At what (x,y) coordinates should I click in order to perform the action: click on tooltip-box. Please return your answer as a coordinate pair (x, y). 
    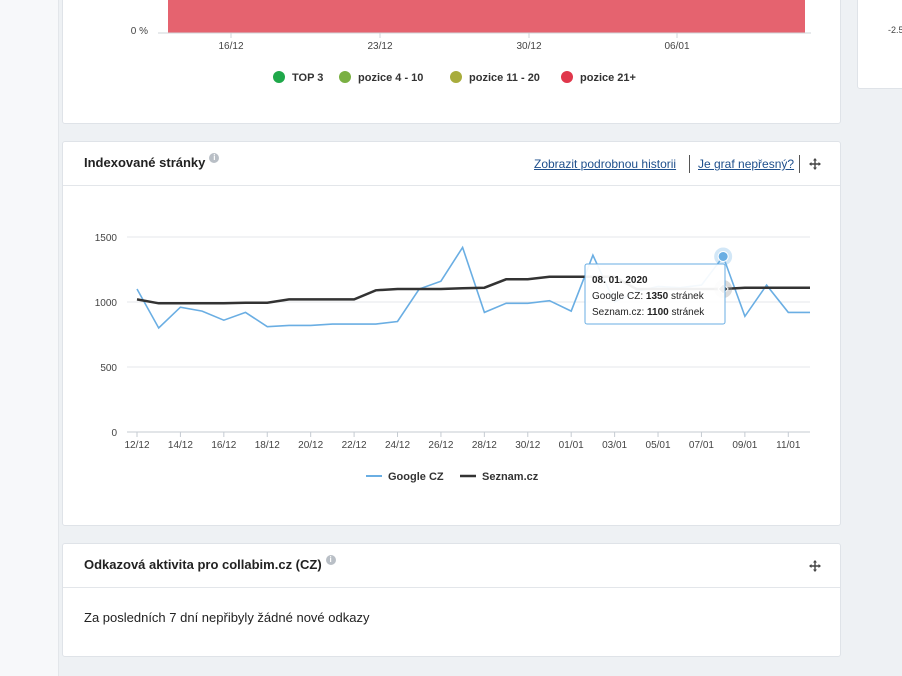
    Looking at the image, I should click on (655, 294).